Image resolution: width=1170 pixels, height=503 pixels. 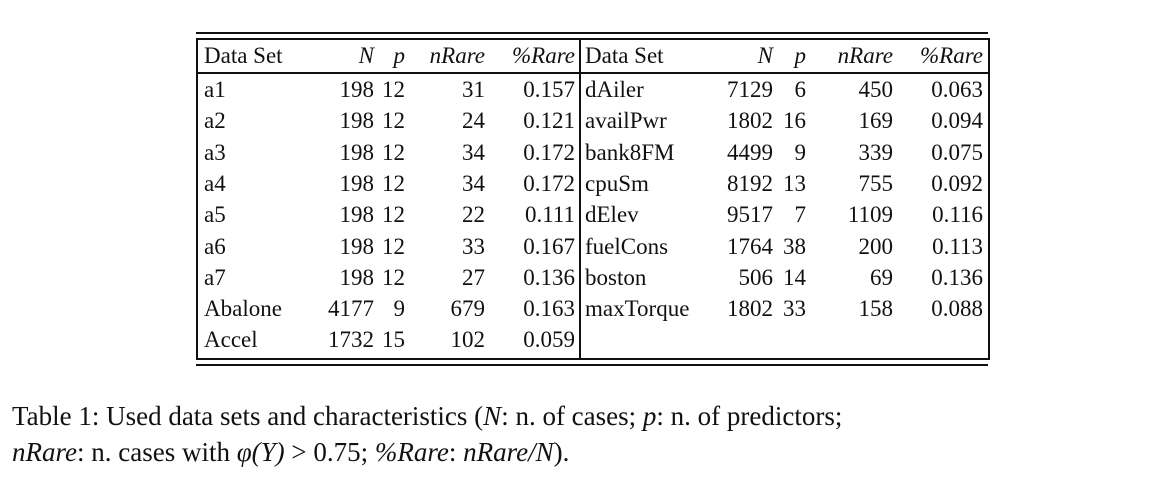 I want to click on caption-label: Table 1:, so click(x=56, y=416).